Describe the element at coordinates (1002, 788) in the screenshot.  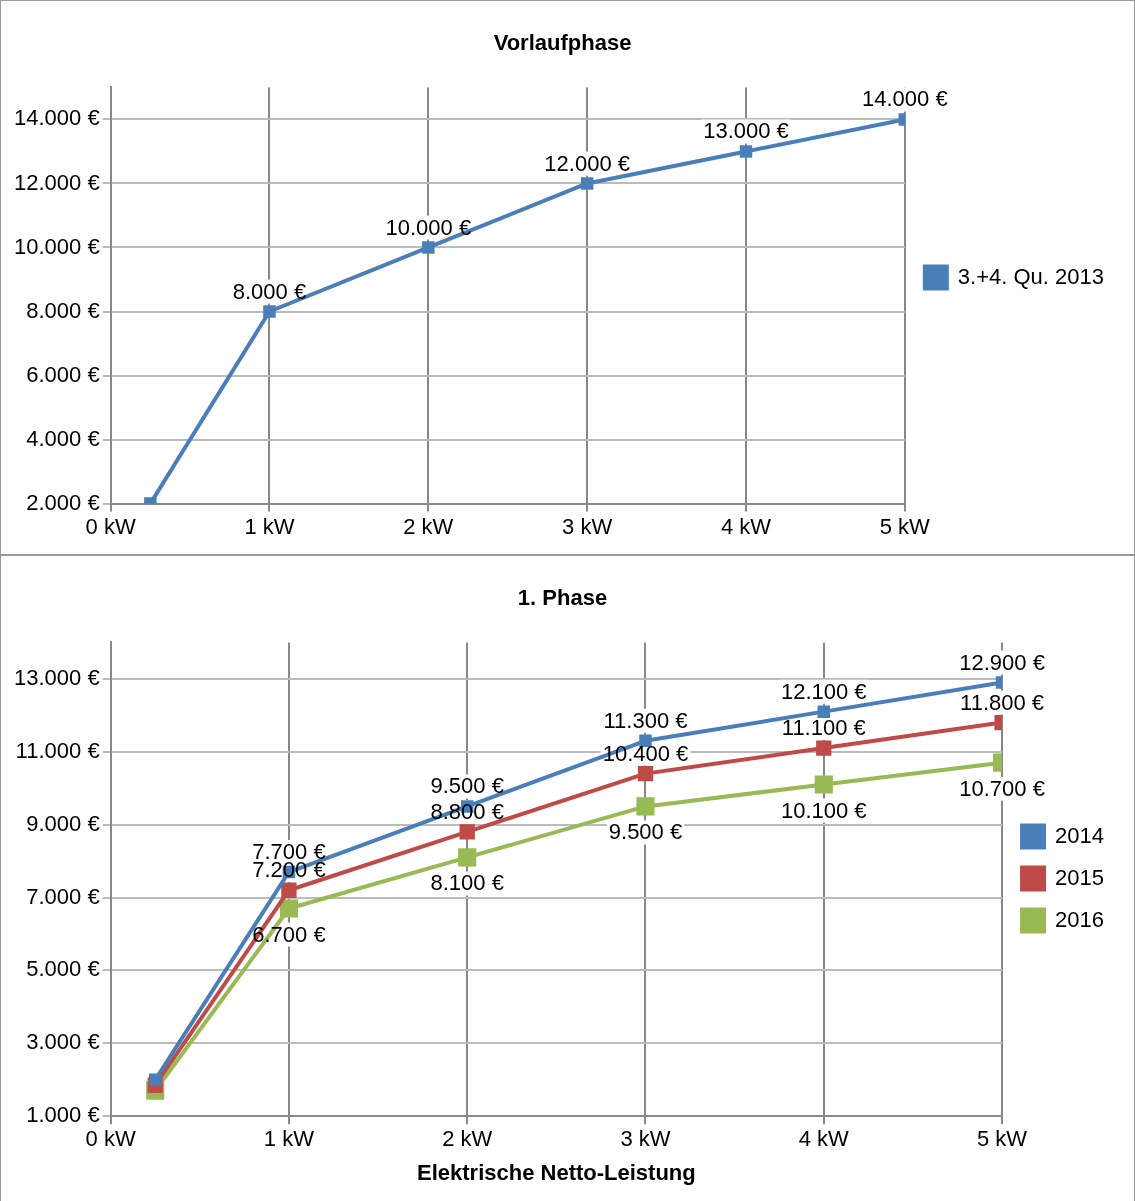
I see `data-label: 10.700 €` at that location.